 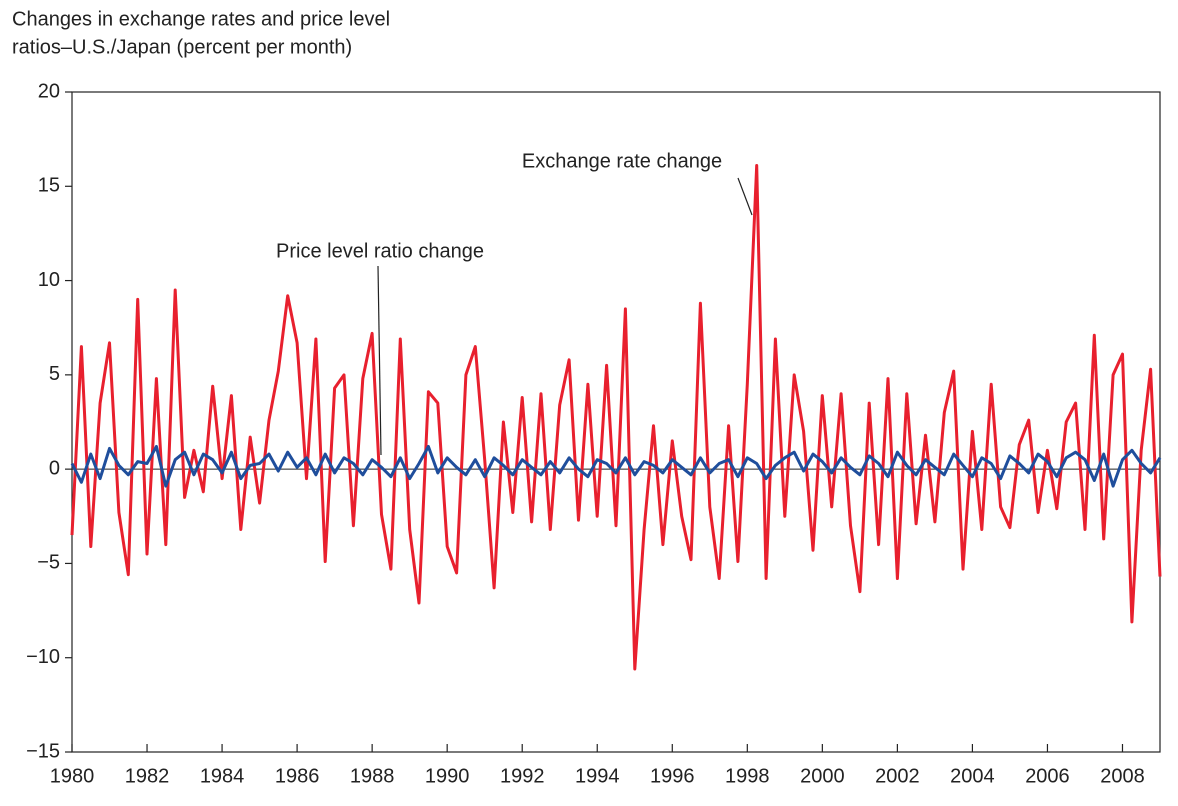 I want to click on annotation: Exchange rate change, so click(x=622, y=161).